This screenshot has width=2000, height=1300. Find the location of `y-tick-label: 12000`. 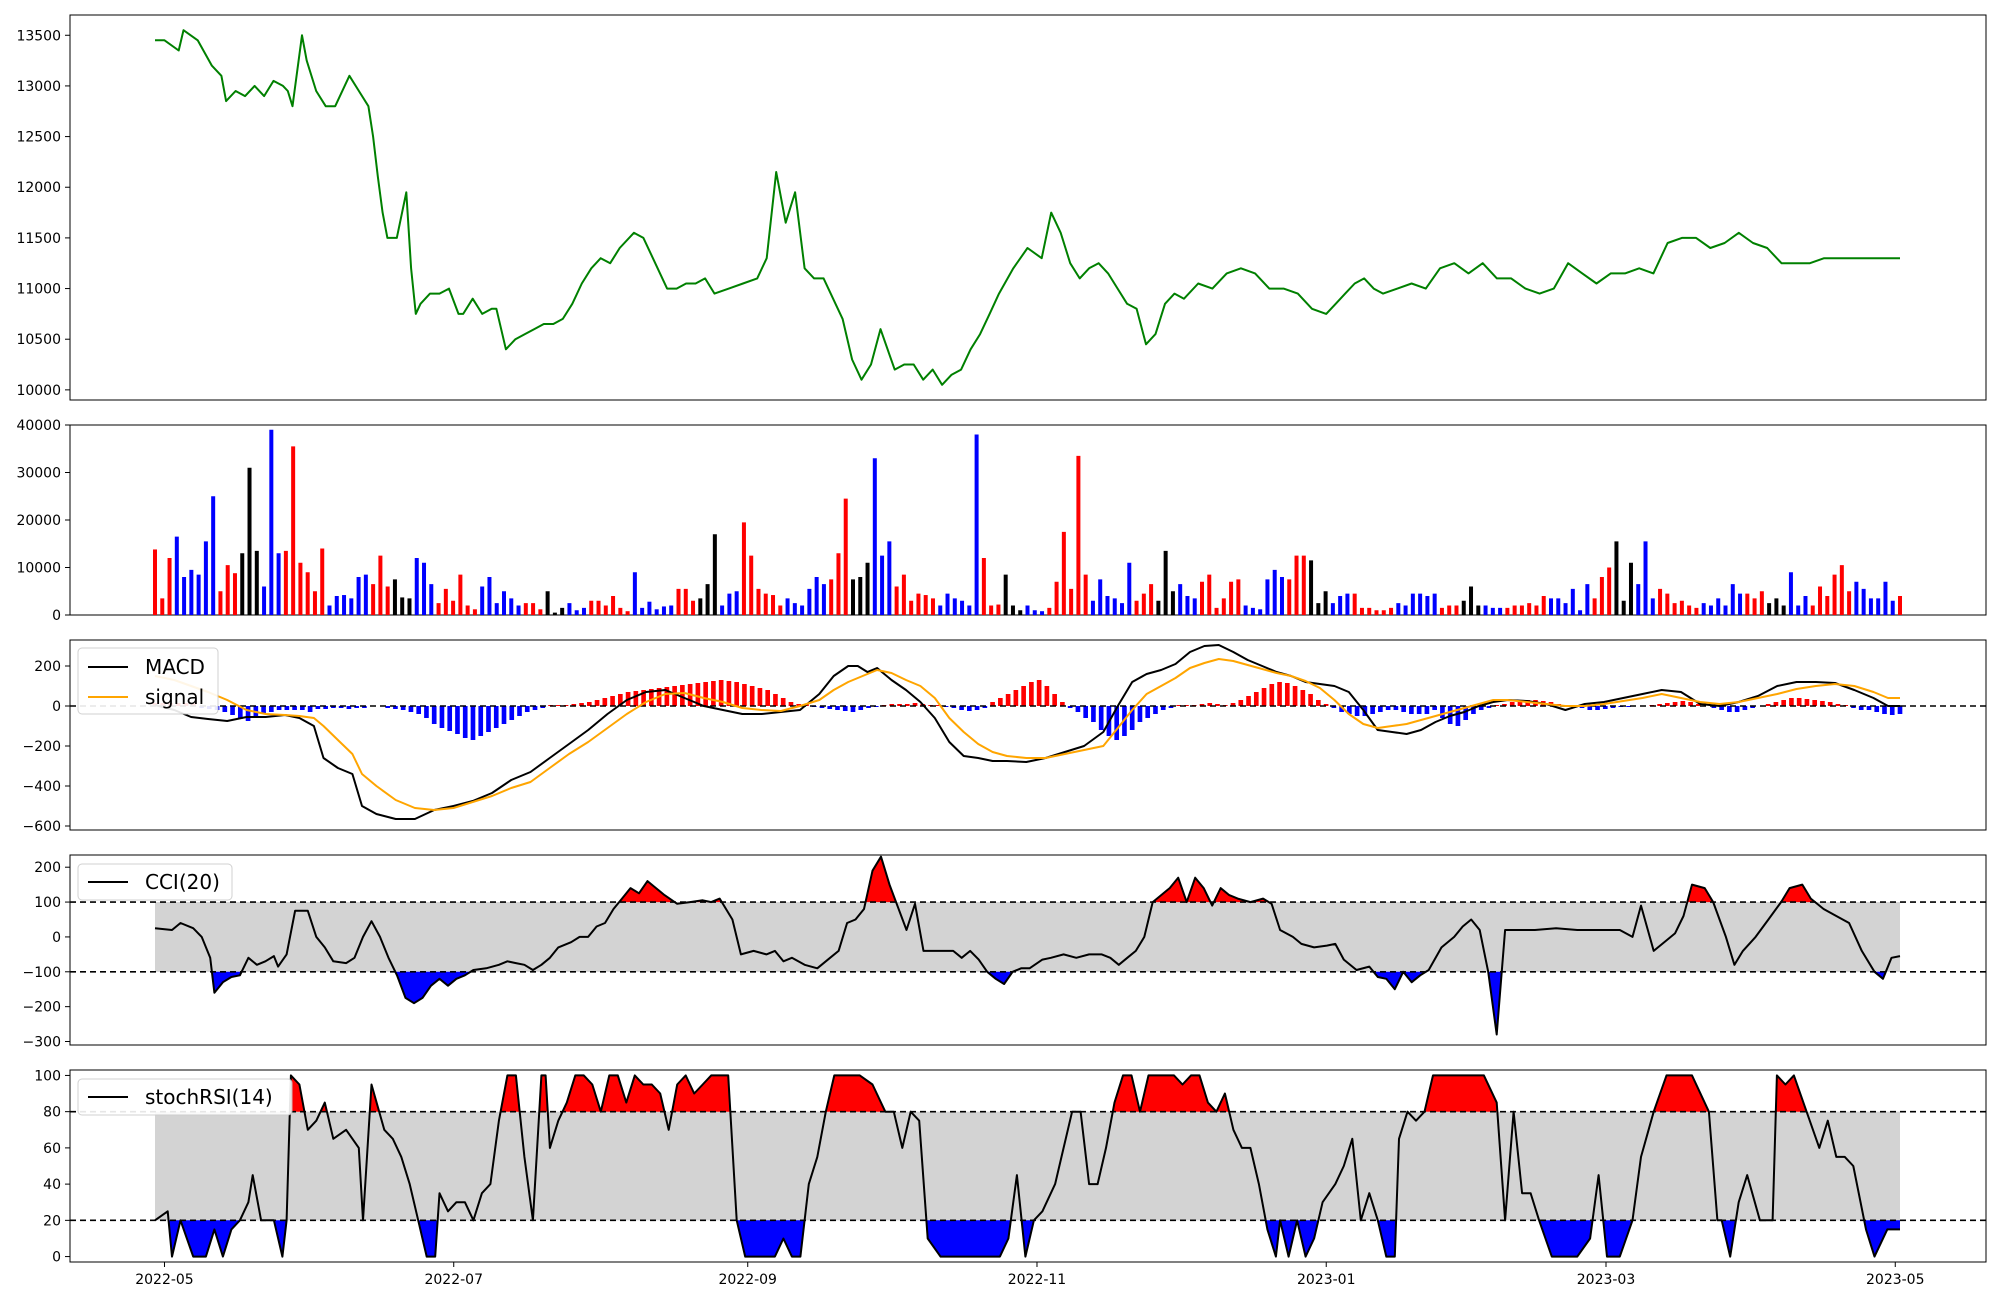

y-tick-label: 12000 is located at coordinates (38, 188).